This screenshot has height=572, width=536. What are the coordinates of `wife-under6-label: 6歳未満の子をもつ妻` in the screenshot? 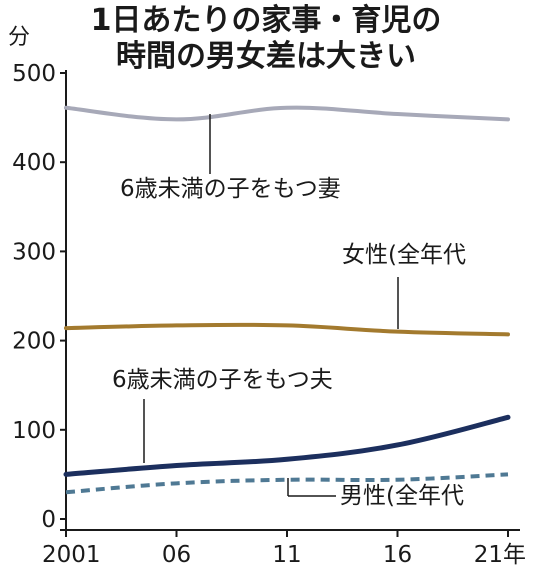 It's located at (230, 189).